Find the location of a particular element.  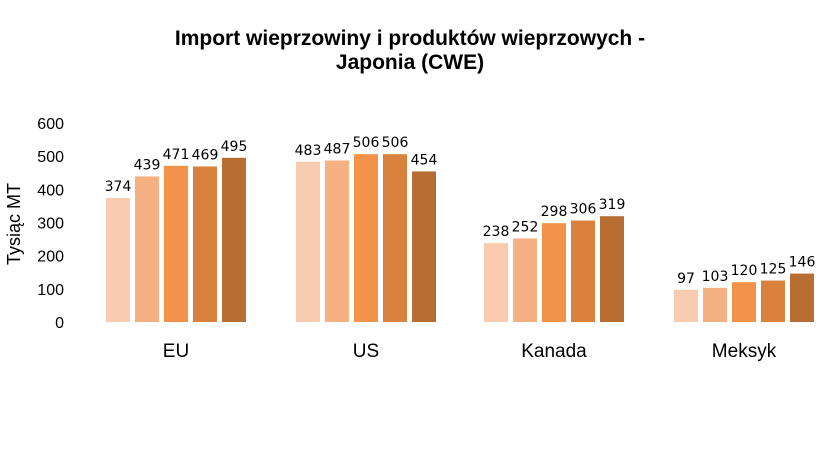

data-label: 471 is located at coordinates (176, 155).